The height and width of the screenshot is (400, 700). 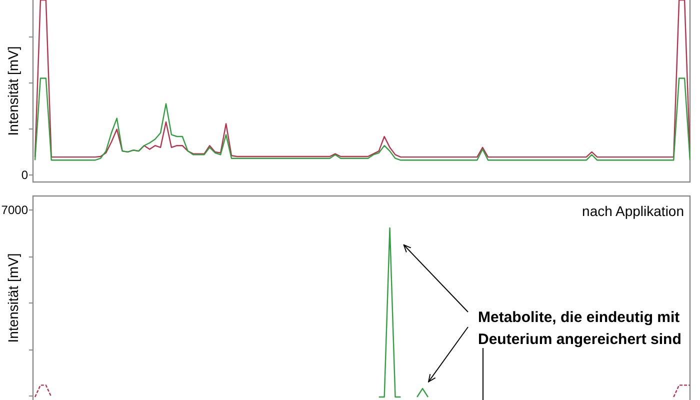 What do you see at coordinates (580, 328) in the screenshot?
I see `annotation: Metabolite, die eindeutig mit Deuterium angereichert sind` at bounding box center [580, 328].